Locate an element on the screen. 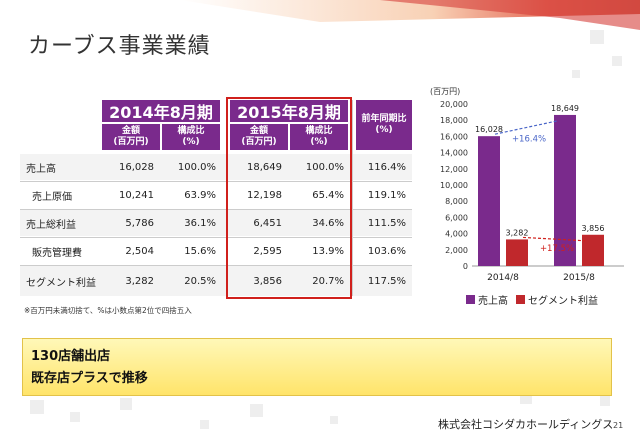 This screenshot has width=640, height=443. header-yoy-label: 前年同期比 is located at coordinates (384, 119).